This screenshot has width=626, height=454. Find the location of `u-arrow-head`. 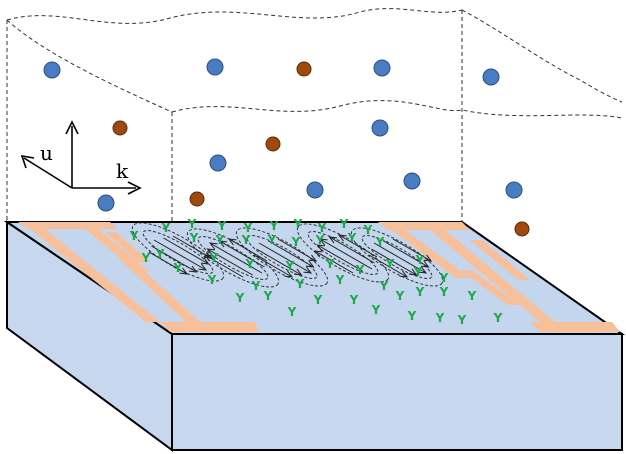

u-arrow-head is located at coordinates (72, 127).